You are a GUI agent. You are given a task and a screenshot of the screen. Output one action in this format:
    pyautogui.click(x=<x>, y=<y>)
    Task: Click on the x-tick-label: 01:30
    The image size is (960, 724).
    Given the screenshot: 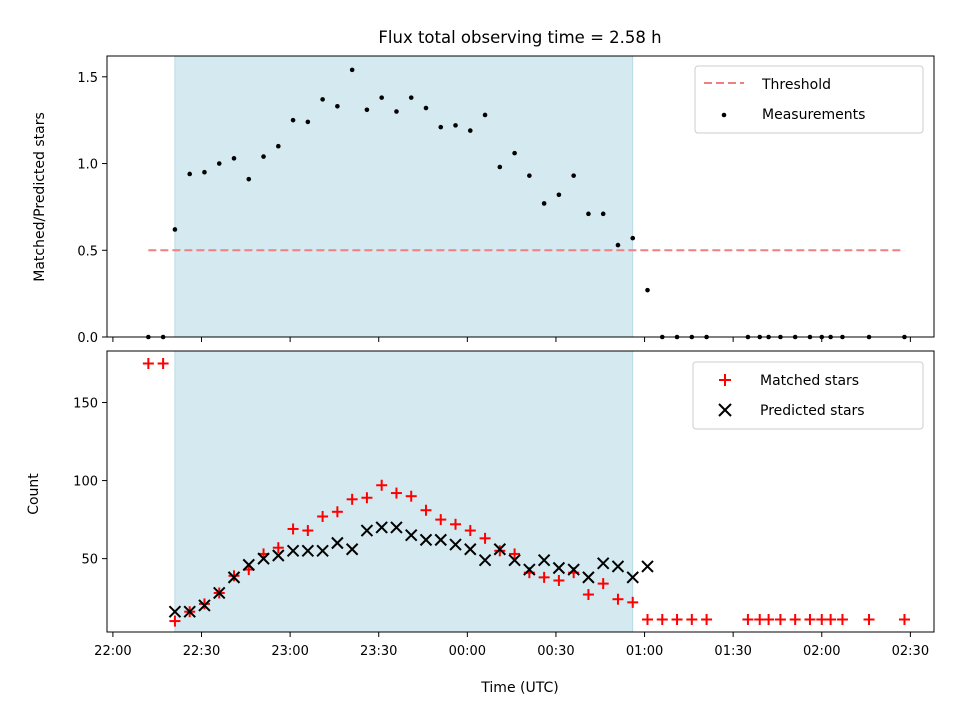 What is the action you would take?
    pyautogui.click(x=732, y=651)
    